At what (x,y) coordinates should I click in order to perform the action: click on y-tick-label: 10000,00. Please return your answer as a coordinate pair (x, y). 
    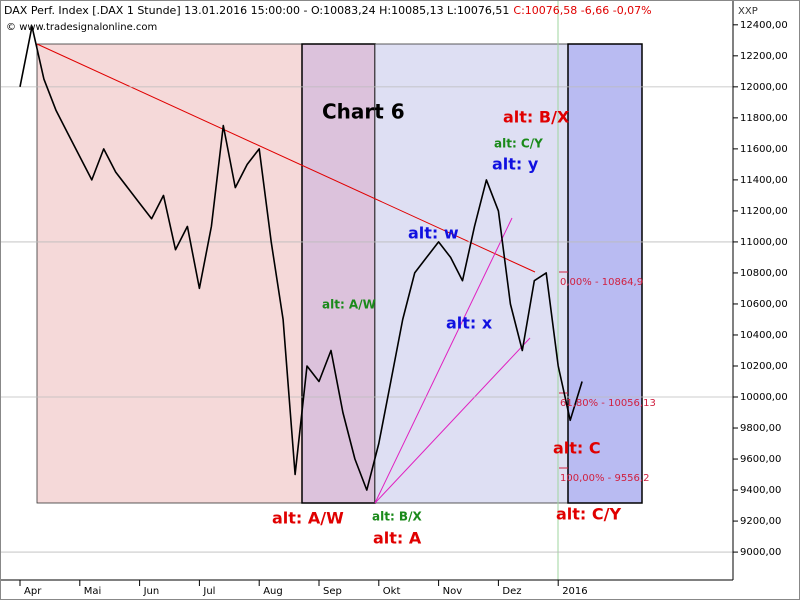
    Looking at the image, I should click on (764, 397).